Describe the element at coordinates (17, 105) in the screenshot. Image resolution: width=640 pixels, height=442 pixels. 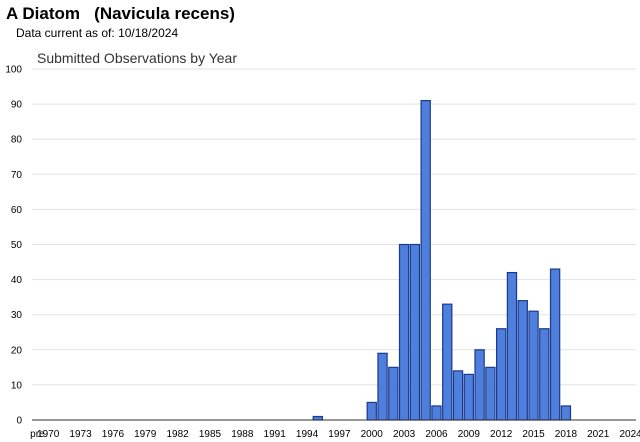
I see `y-tick-label: 90` at that location.